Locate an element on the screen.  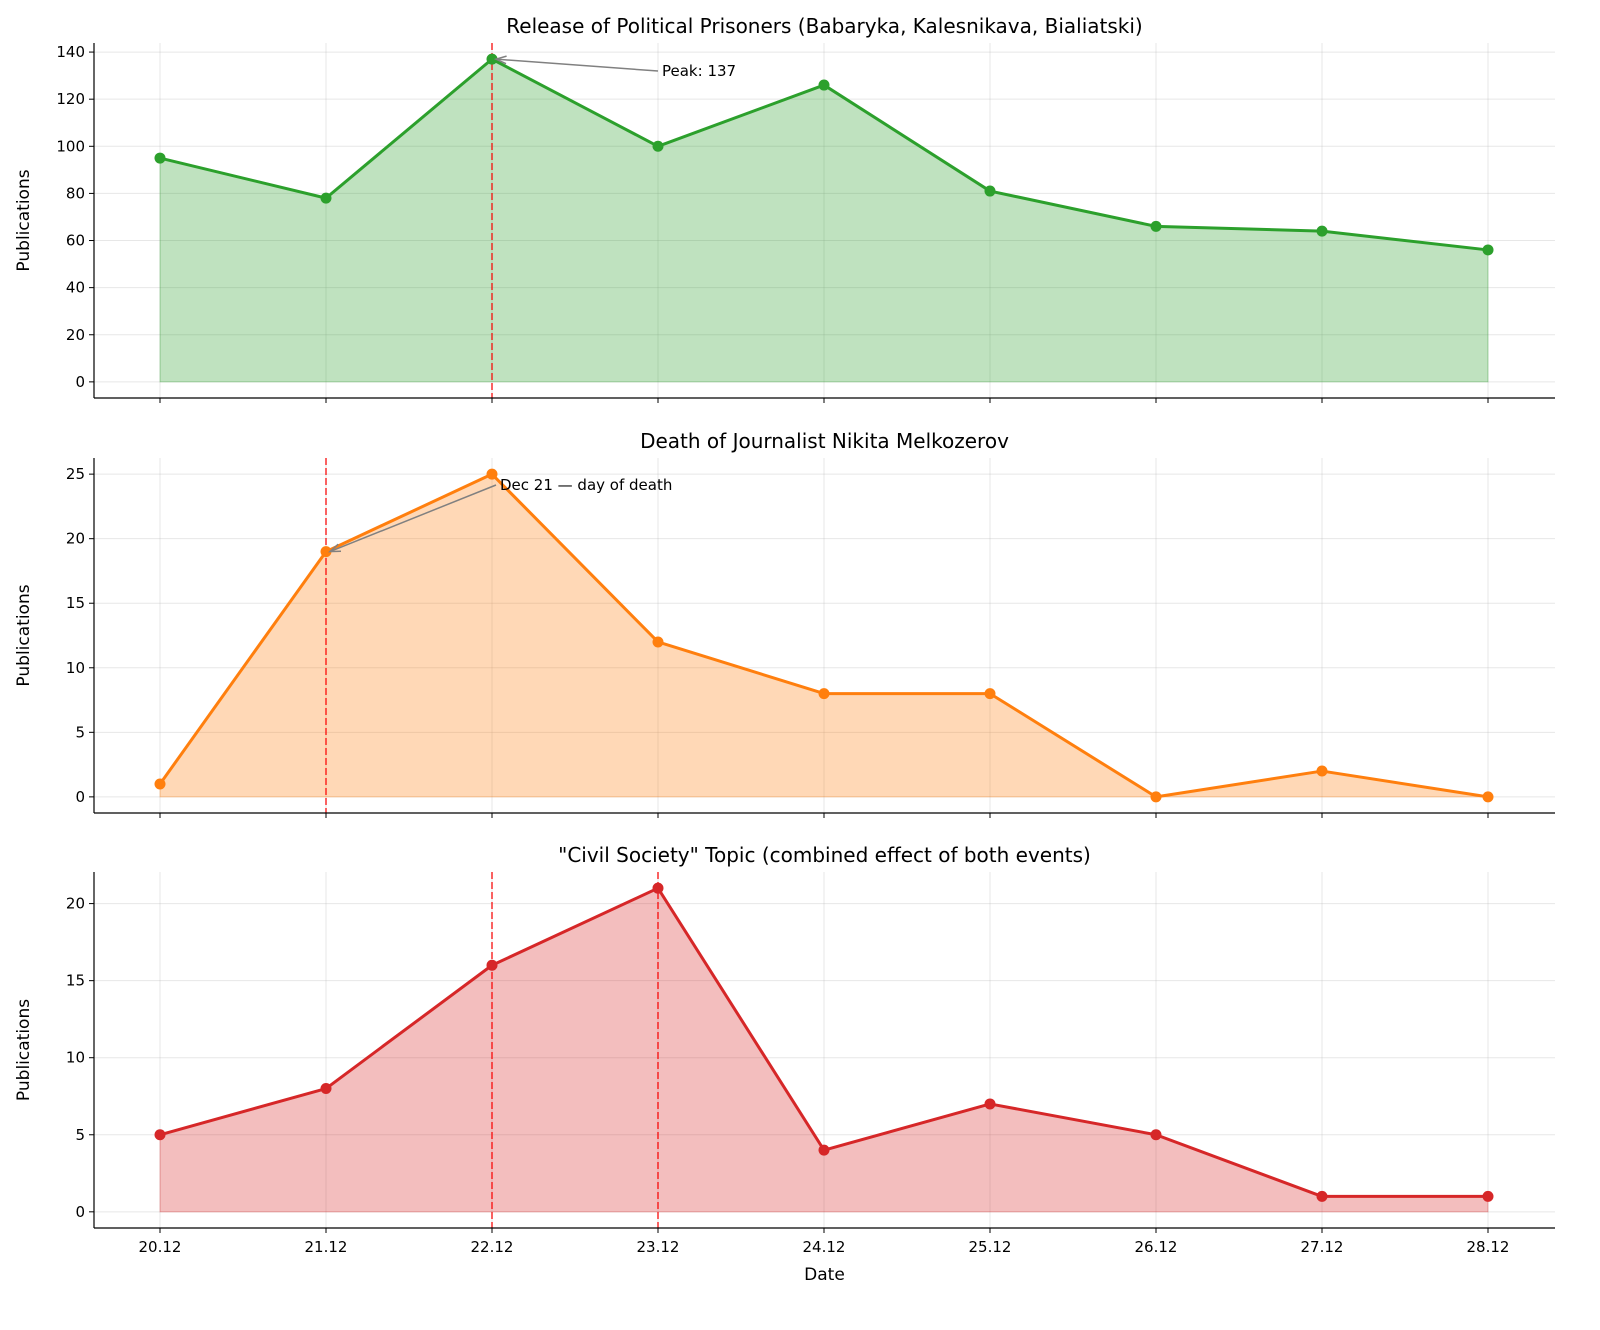
y-tick-label: 80 is located at coordinates (75, 193).